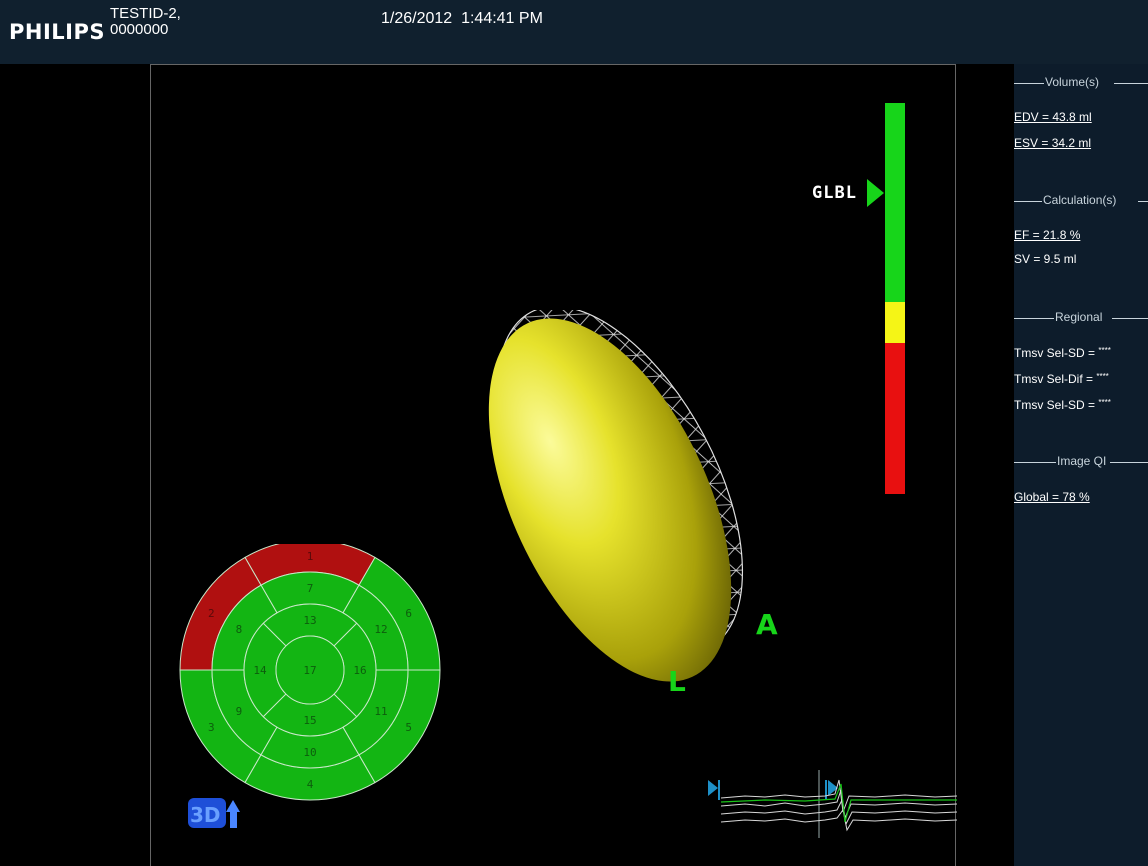 The width and height of the screenshot is (1148, 866). Describe the element at coordinates (239, 711) in the screenshot. I see `bullseye-label-9: 9` at that location.